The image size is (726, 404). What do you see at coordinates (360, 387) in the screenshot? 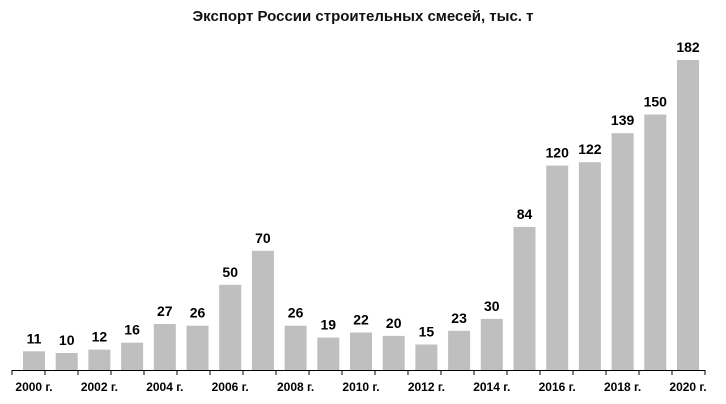
I see `x-tick-label: 2010 г.` at bounding box center [360, 387].